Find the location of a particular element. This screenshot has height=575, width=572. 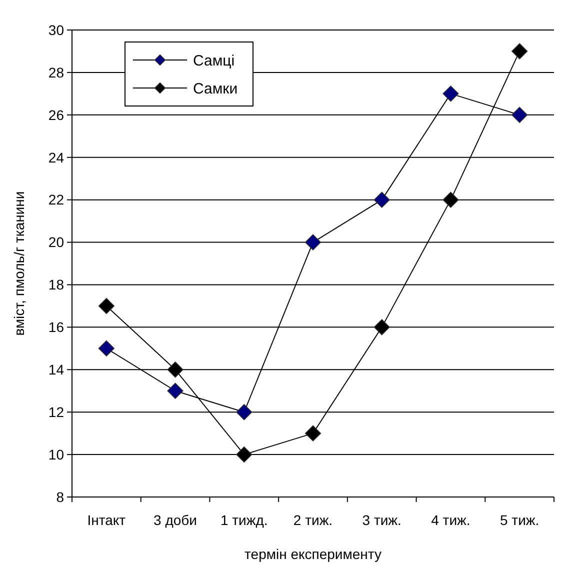

y-tick-label: 28 is located at coordinates (56, 72).